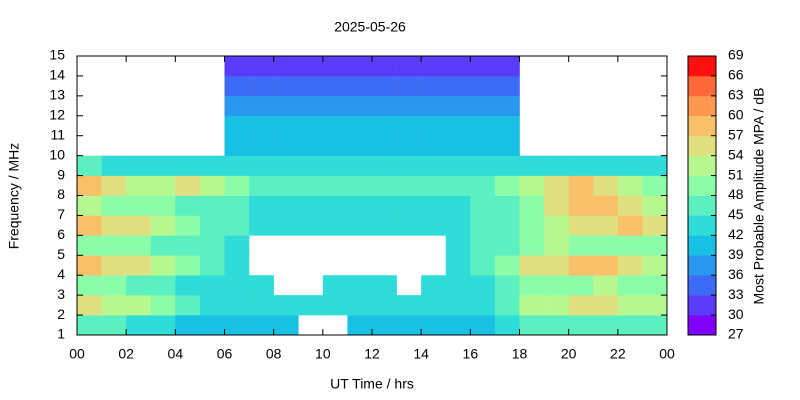 The height and width of the screenshot is (400, 800). I want to click on x-tick-label: 12, so click(372, 354).